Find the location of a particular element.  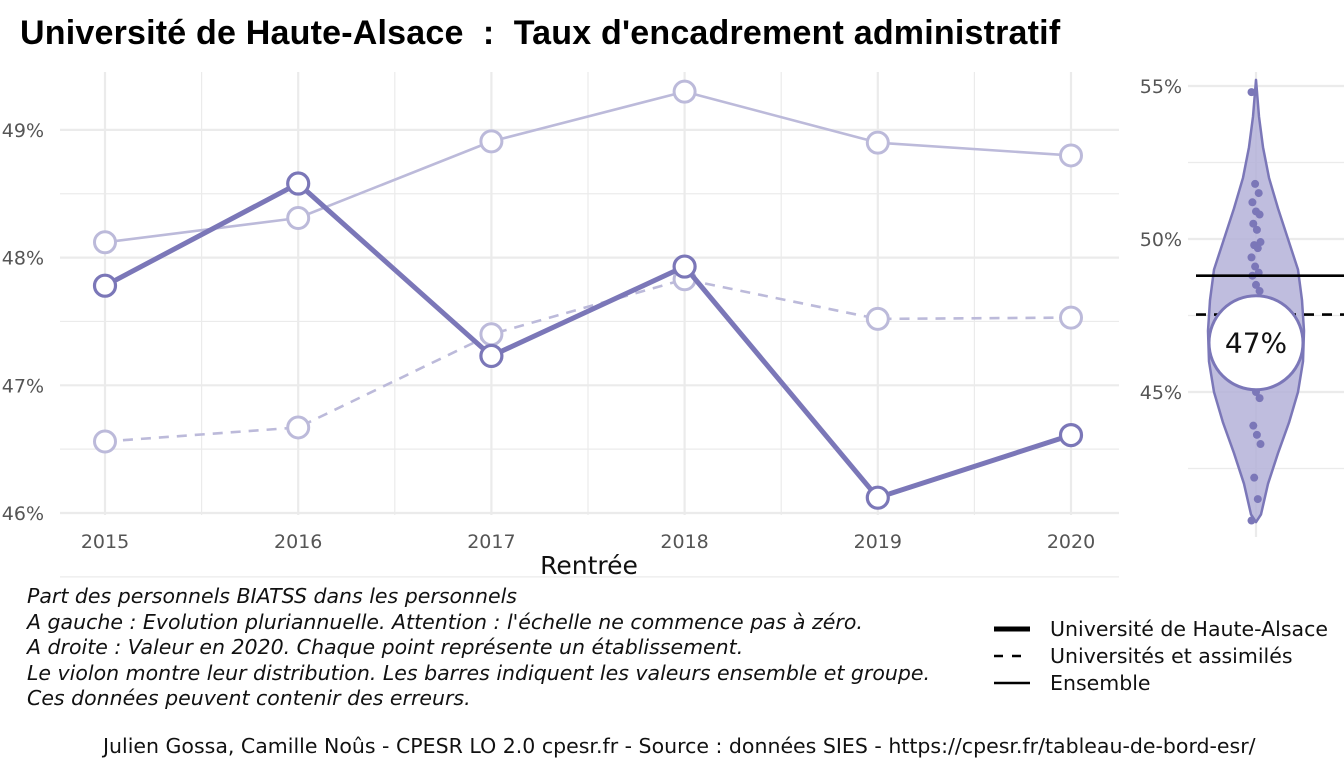

legend-key-solid-thick is located at coordinates (1012, 629).